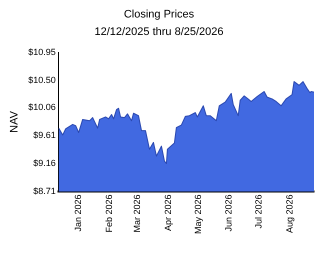 The height and width of the screenshot is (267, 324). What do you see at coordinates (259, 211) in the screenshot?
I see `x-tick-label: Jul 2026` at bounding box center [259, 211].